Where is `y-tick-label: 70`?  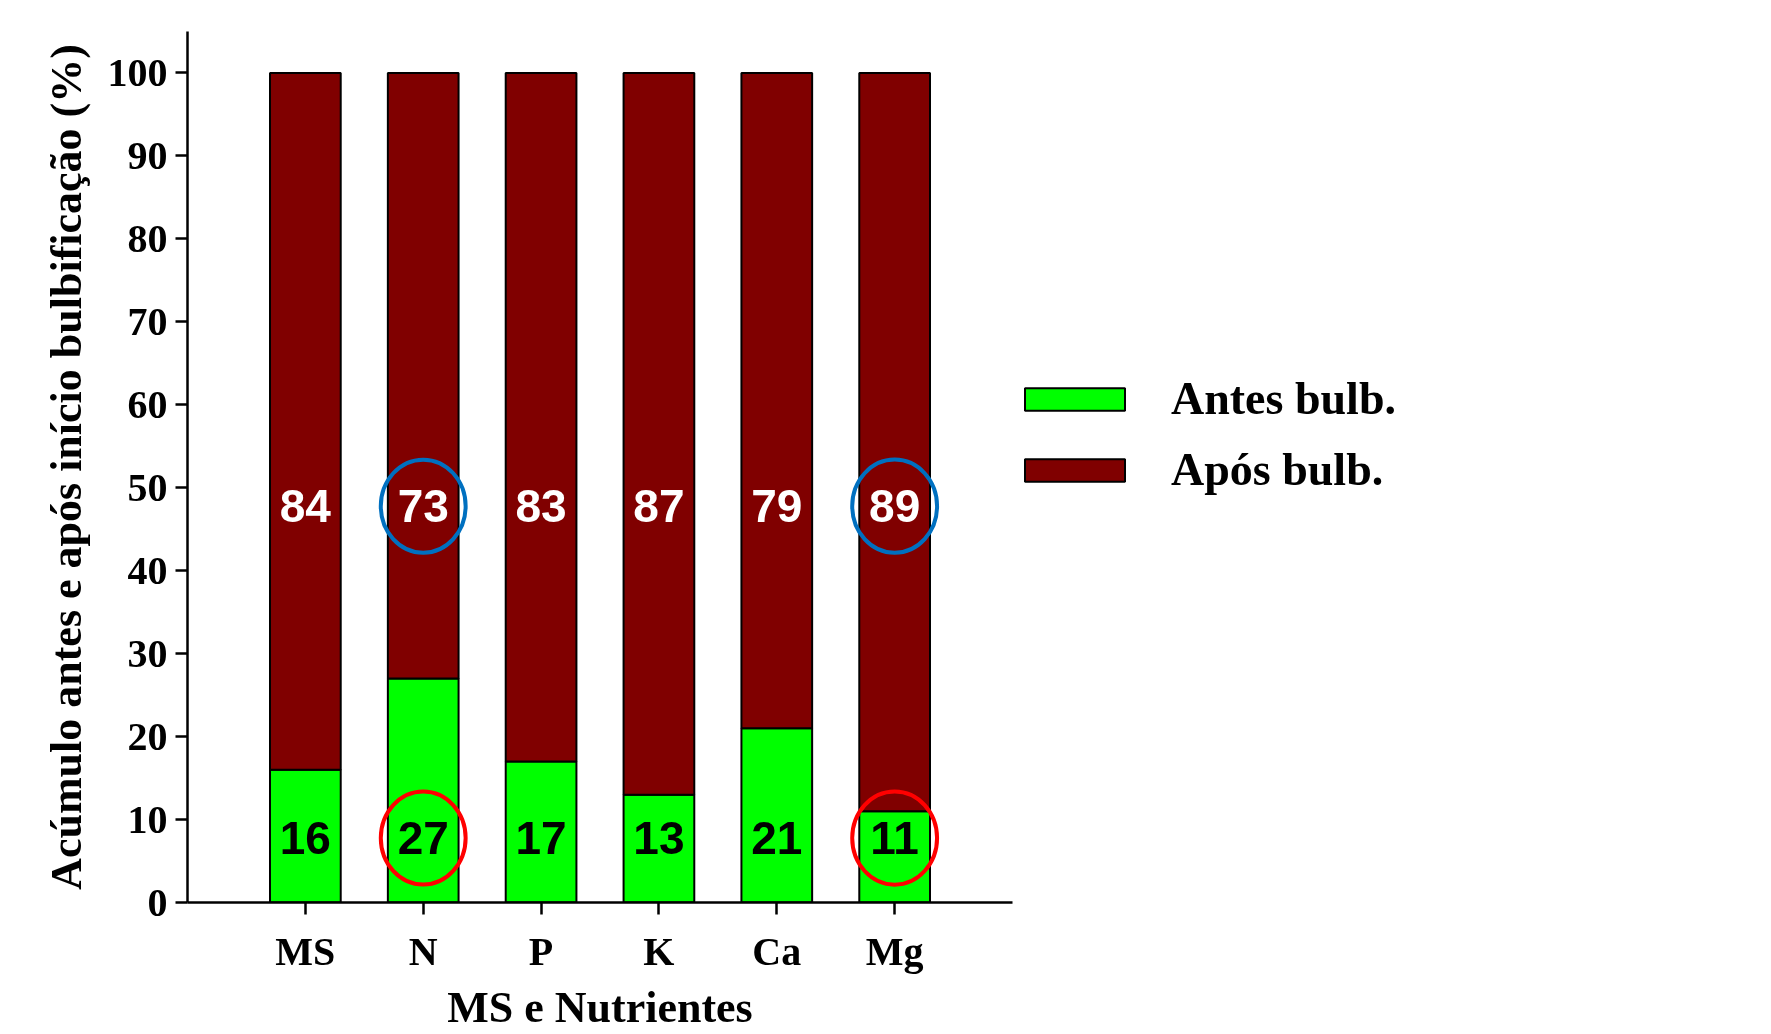 y-tick-label: 70 is located at coordinates (147, 321).